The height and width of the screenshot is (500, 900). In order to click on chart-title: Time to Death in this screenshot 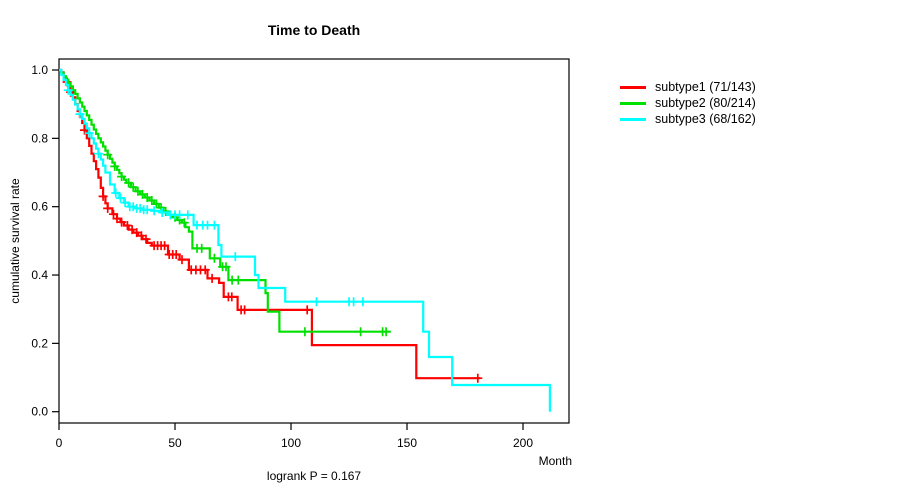, I will do `click(314, 30)`.